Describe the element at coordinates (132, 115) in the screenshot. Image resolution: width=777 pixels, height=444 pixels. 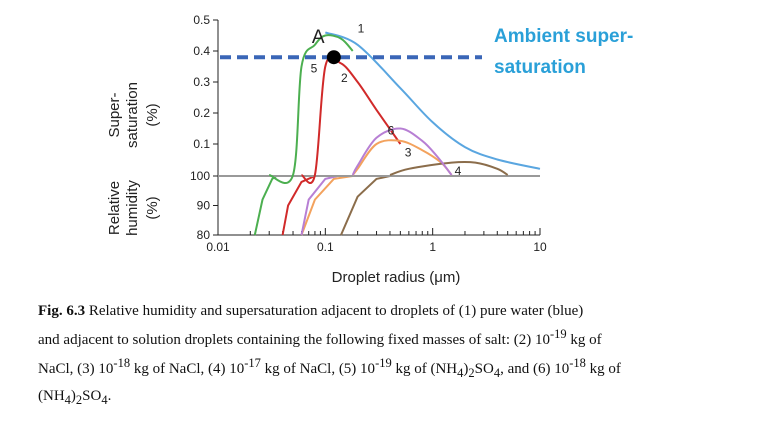
I see `upper-ylabel-line2: saturation` at that location.